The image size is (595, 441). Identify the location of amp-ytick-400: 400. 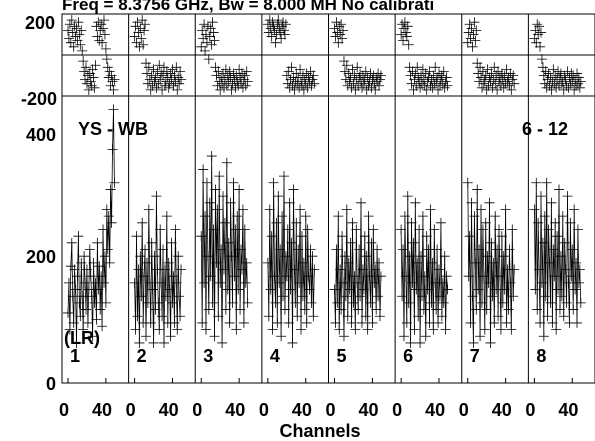
(41, 135).